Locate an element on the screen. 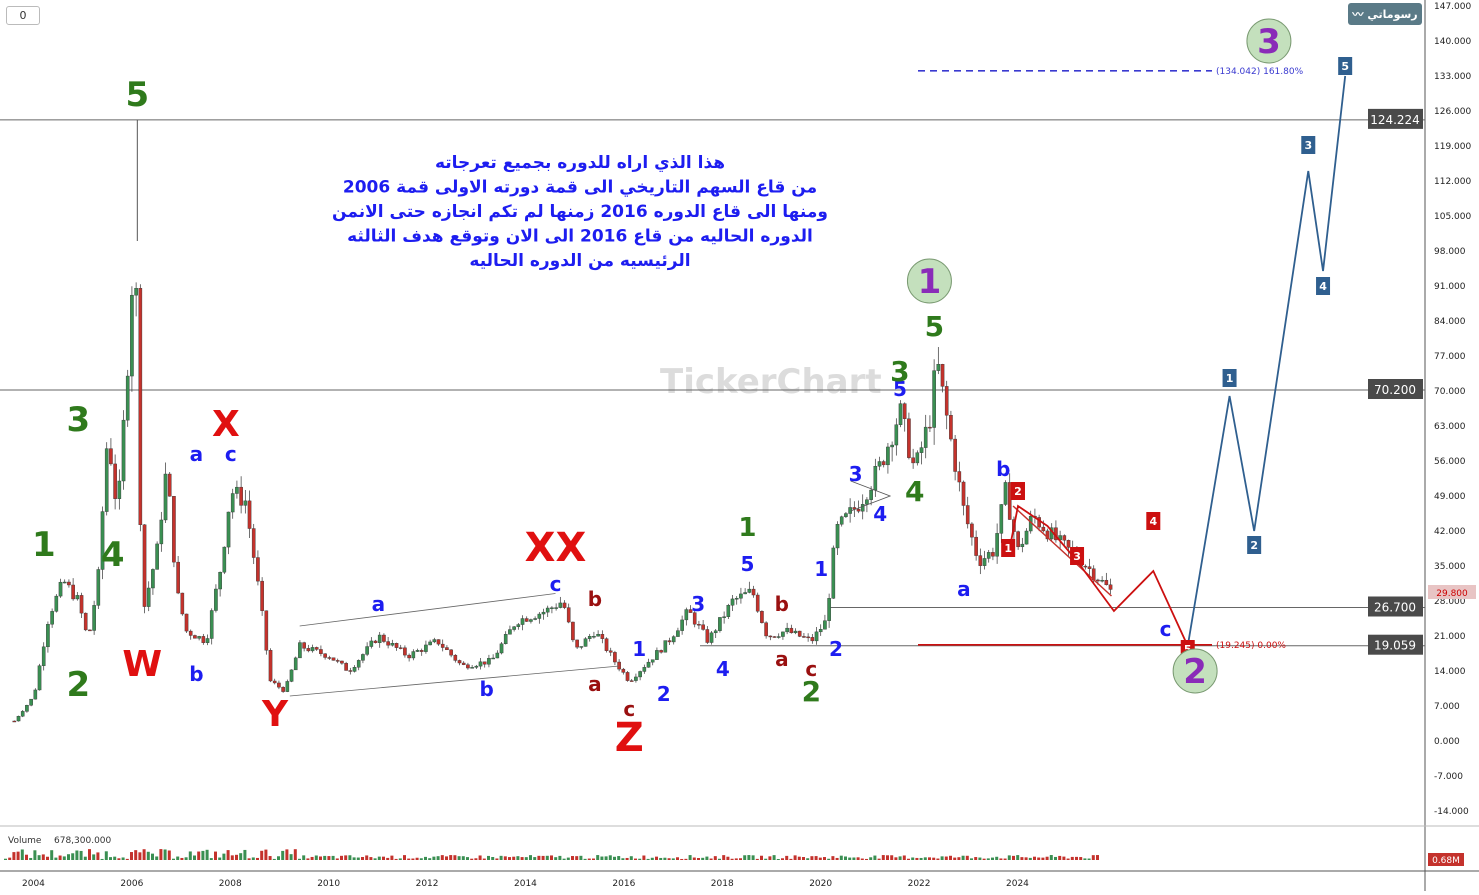 The width and height of the screenshot is (1479, 895). x-tick-label: 2018 is located at coordinates (722, 884).